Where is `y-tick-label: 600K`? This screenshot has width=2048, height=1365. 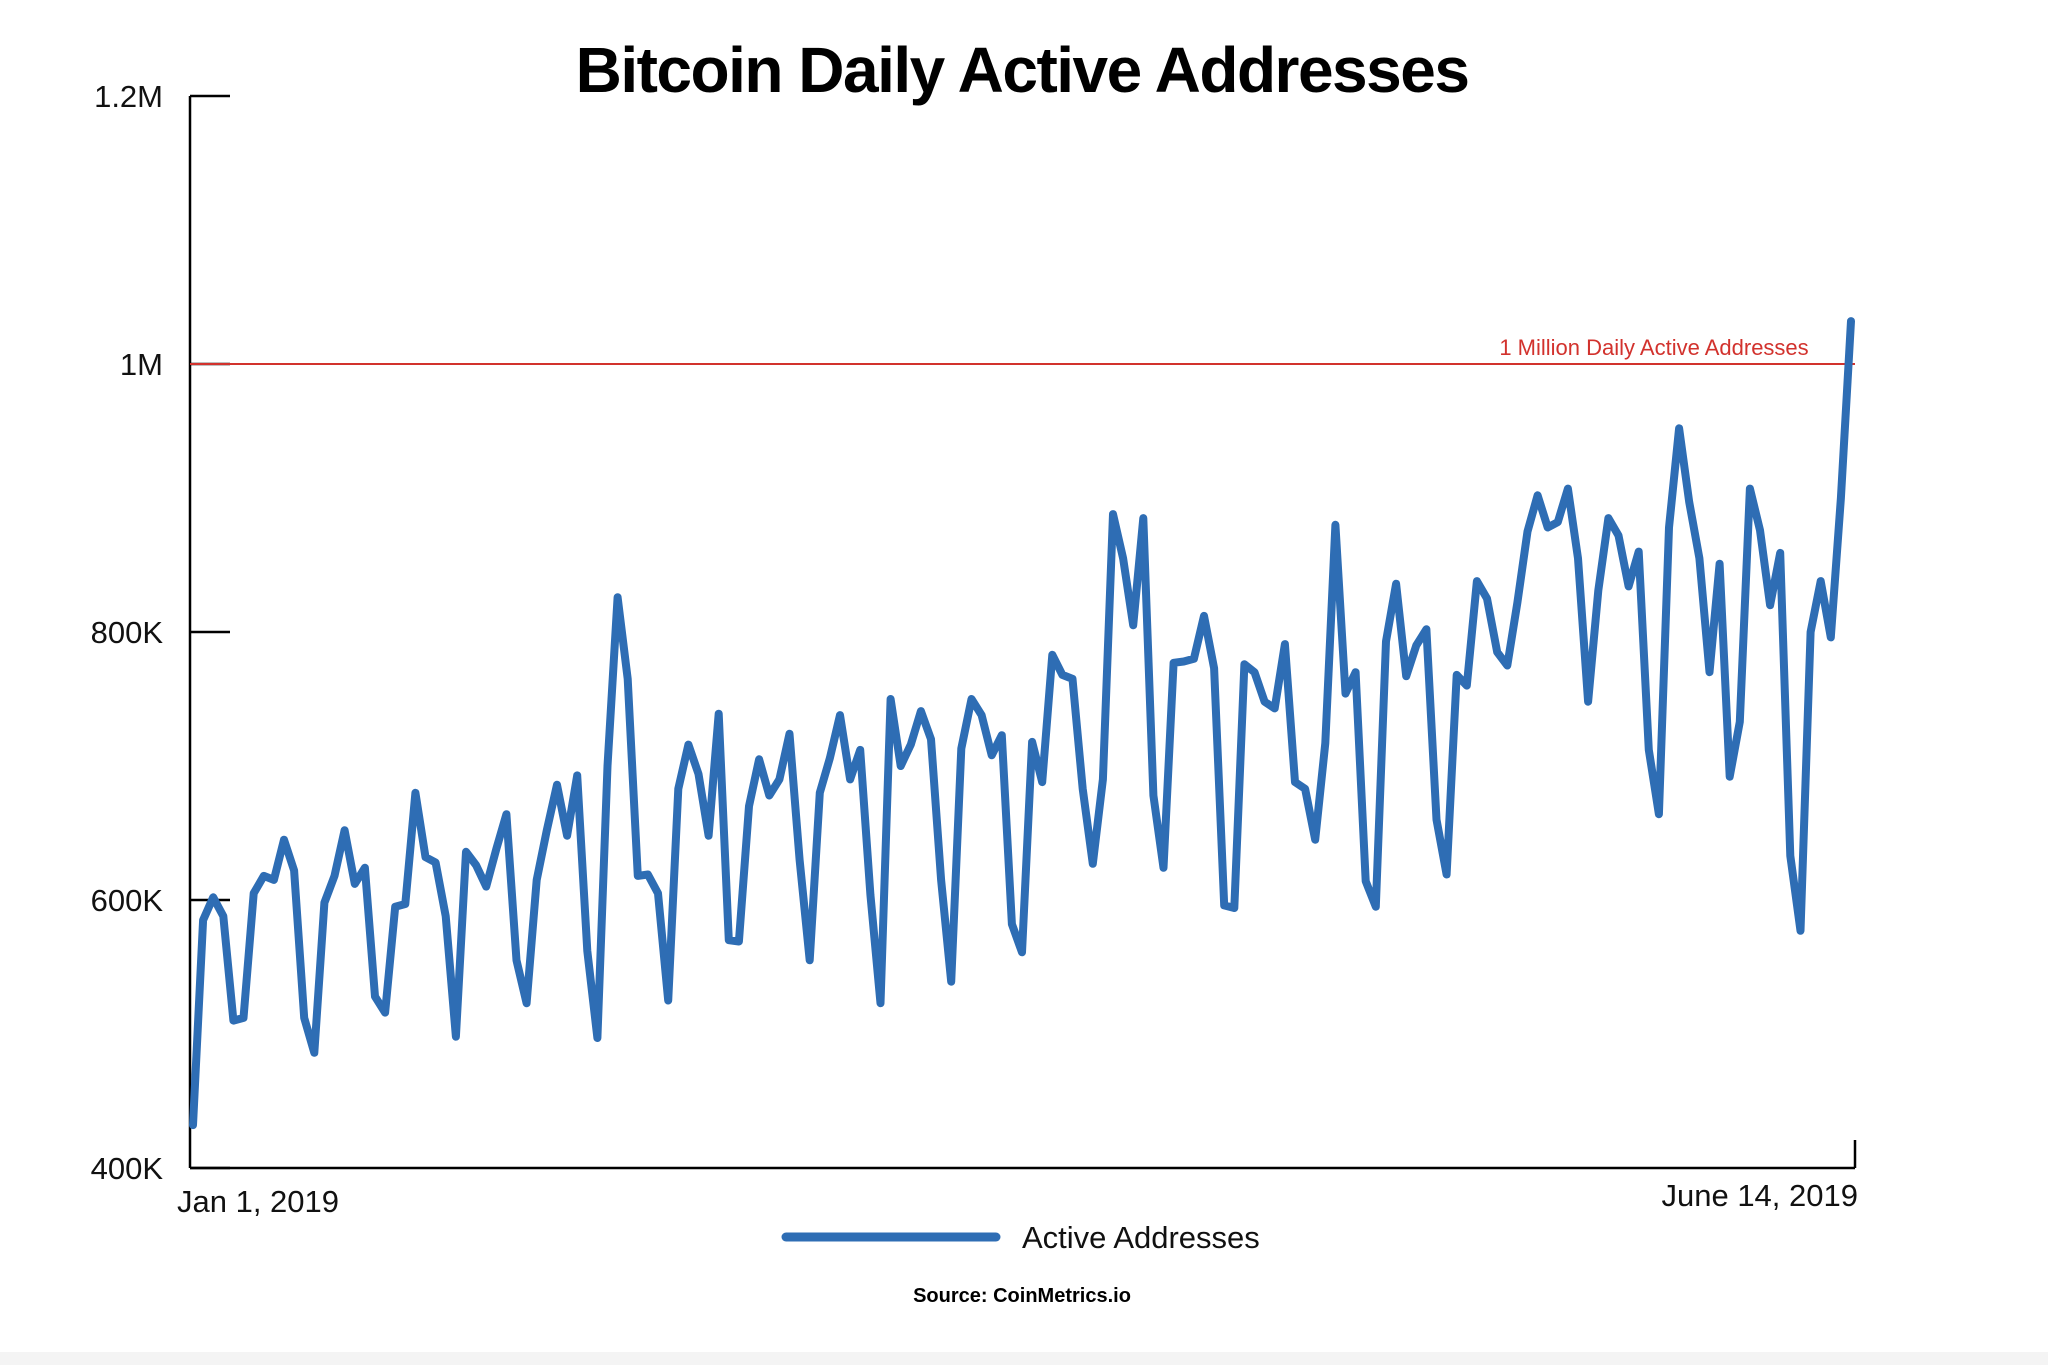
y-tick-label: 600K is located at coordinates (127, 900).